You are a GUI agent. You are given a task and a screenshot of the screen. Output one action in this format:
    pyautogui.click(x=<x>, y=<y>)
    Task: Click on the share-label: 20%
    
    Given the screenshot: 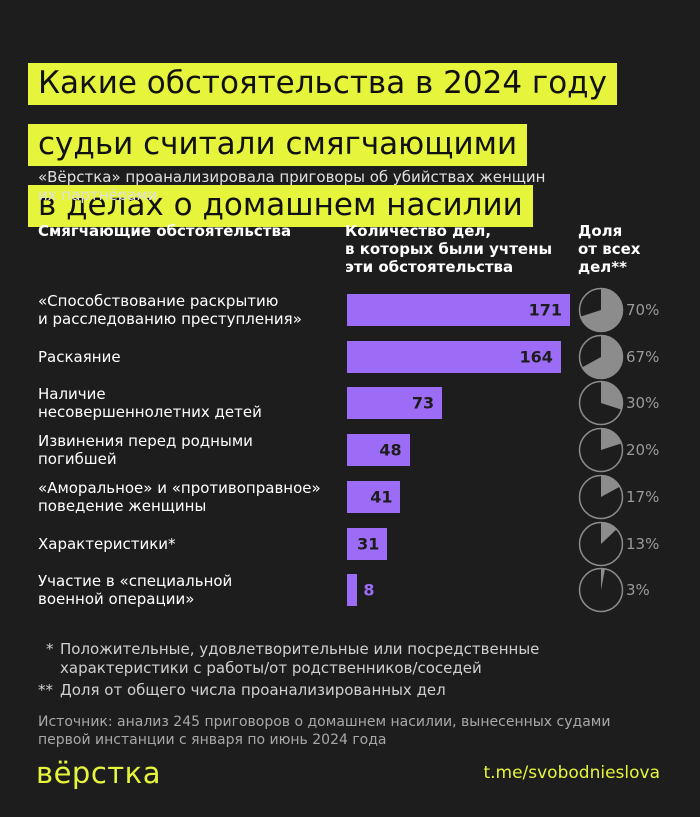 What is the action you would take?
    pyautogui.click(x=643, y=450)
    